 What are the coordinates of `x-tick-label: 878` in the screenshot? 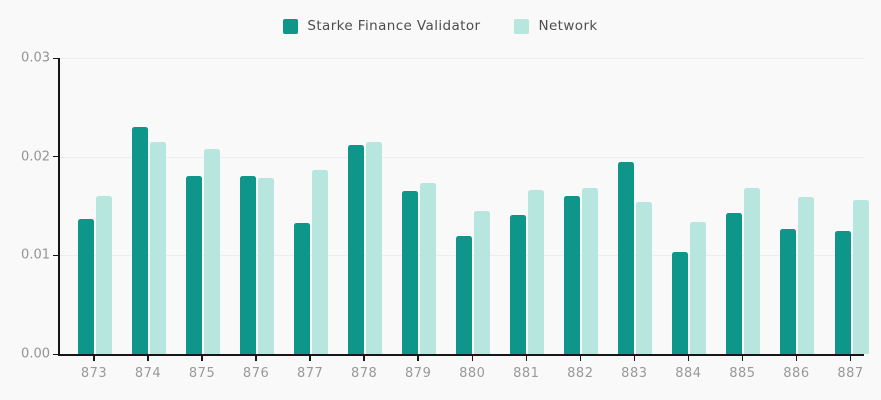 It's located at (364, 373).